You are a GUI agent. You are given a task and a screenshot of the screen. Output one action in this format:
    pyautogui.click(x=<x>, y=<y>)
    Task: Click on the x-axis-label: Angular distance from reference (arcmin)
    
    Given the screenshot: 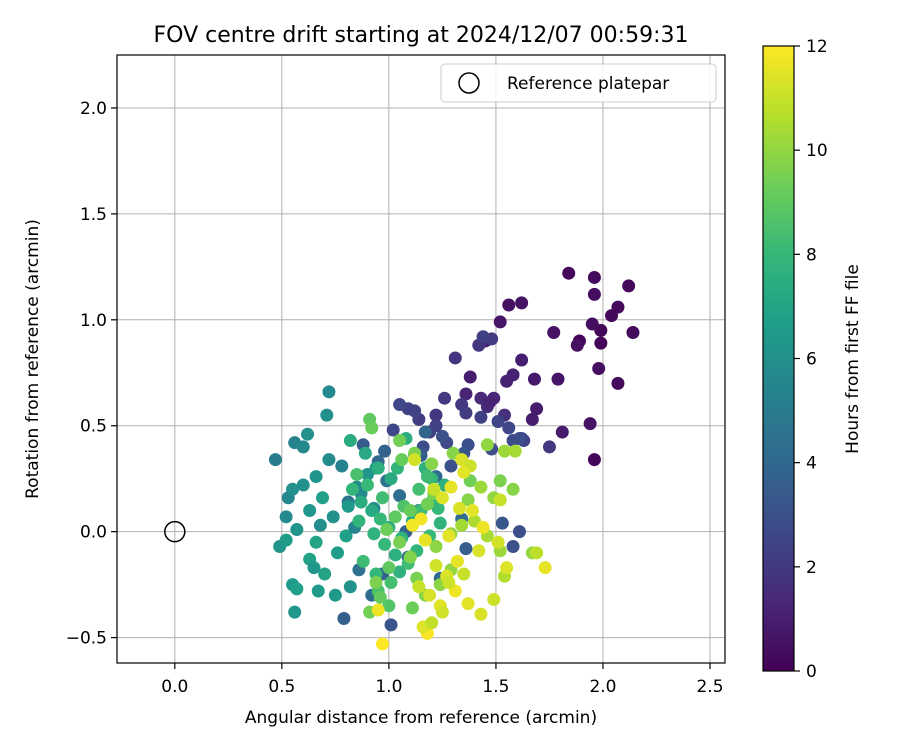 What is the action you would take?
    pyautogui.click(x=421, y=718)
    